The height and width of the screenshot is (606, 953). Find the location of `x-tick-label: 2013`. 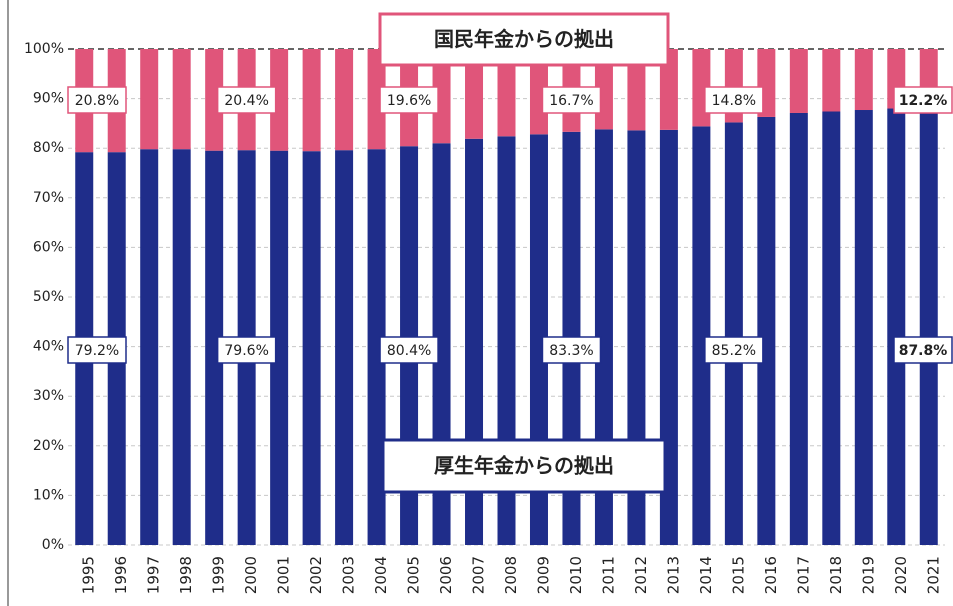

x-tick-label: 2013 is located at coordinates (673, 575).